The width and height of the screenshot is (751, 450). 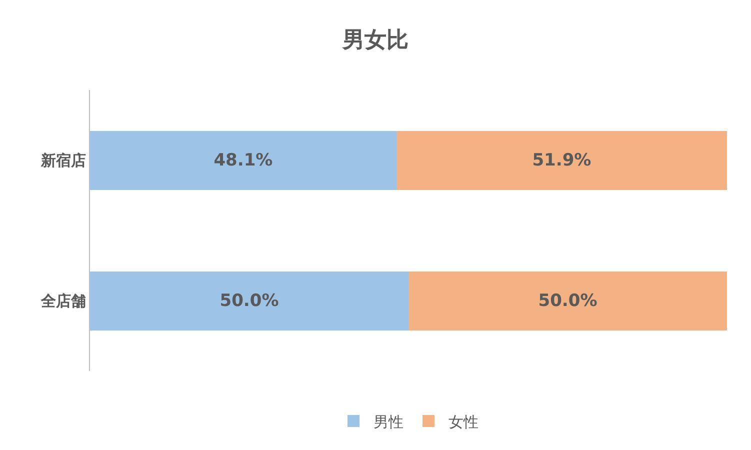 I want to click on legend-label: 女性, so click(x=463, y=421).